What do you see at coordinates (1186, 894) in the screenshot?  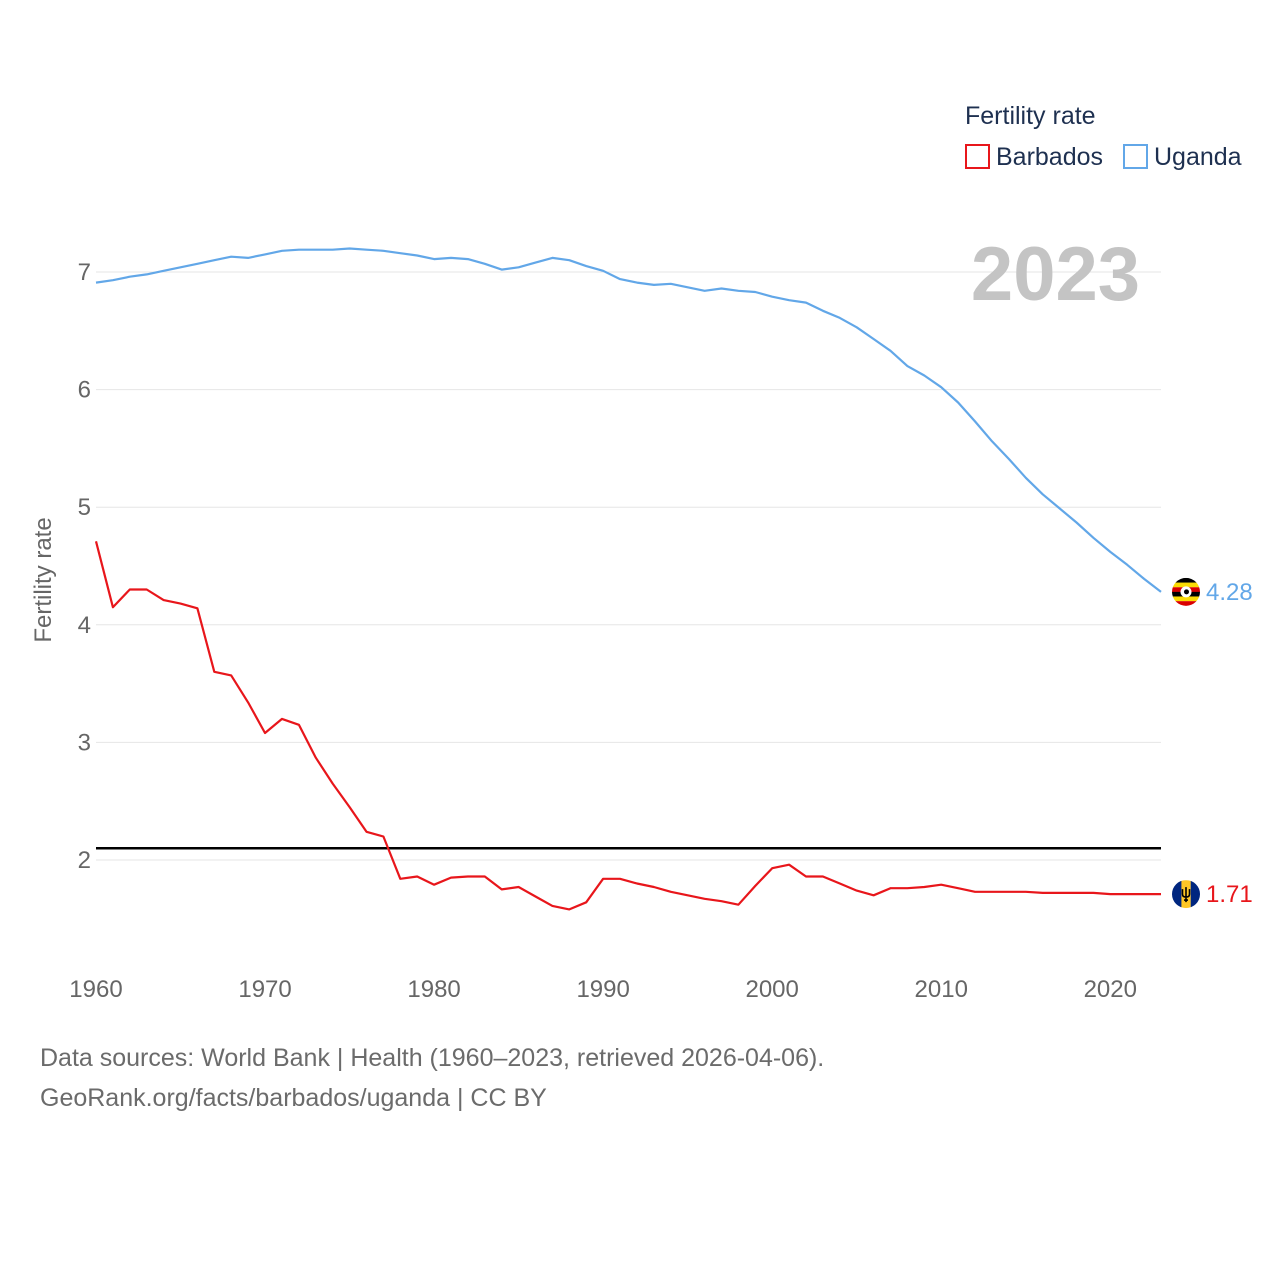 I see `barbados-flag-icon` at bounding box center [1186, 894].